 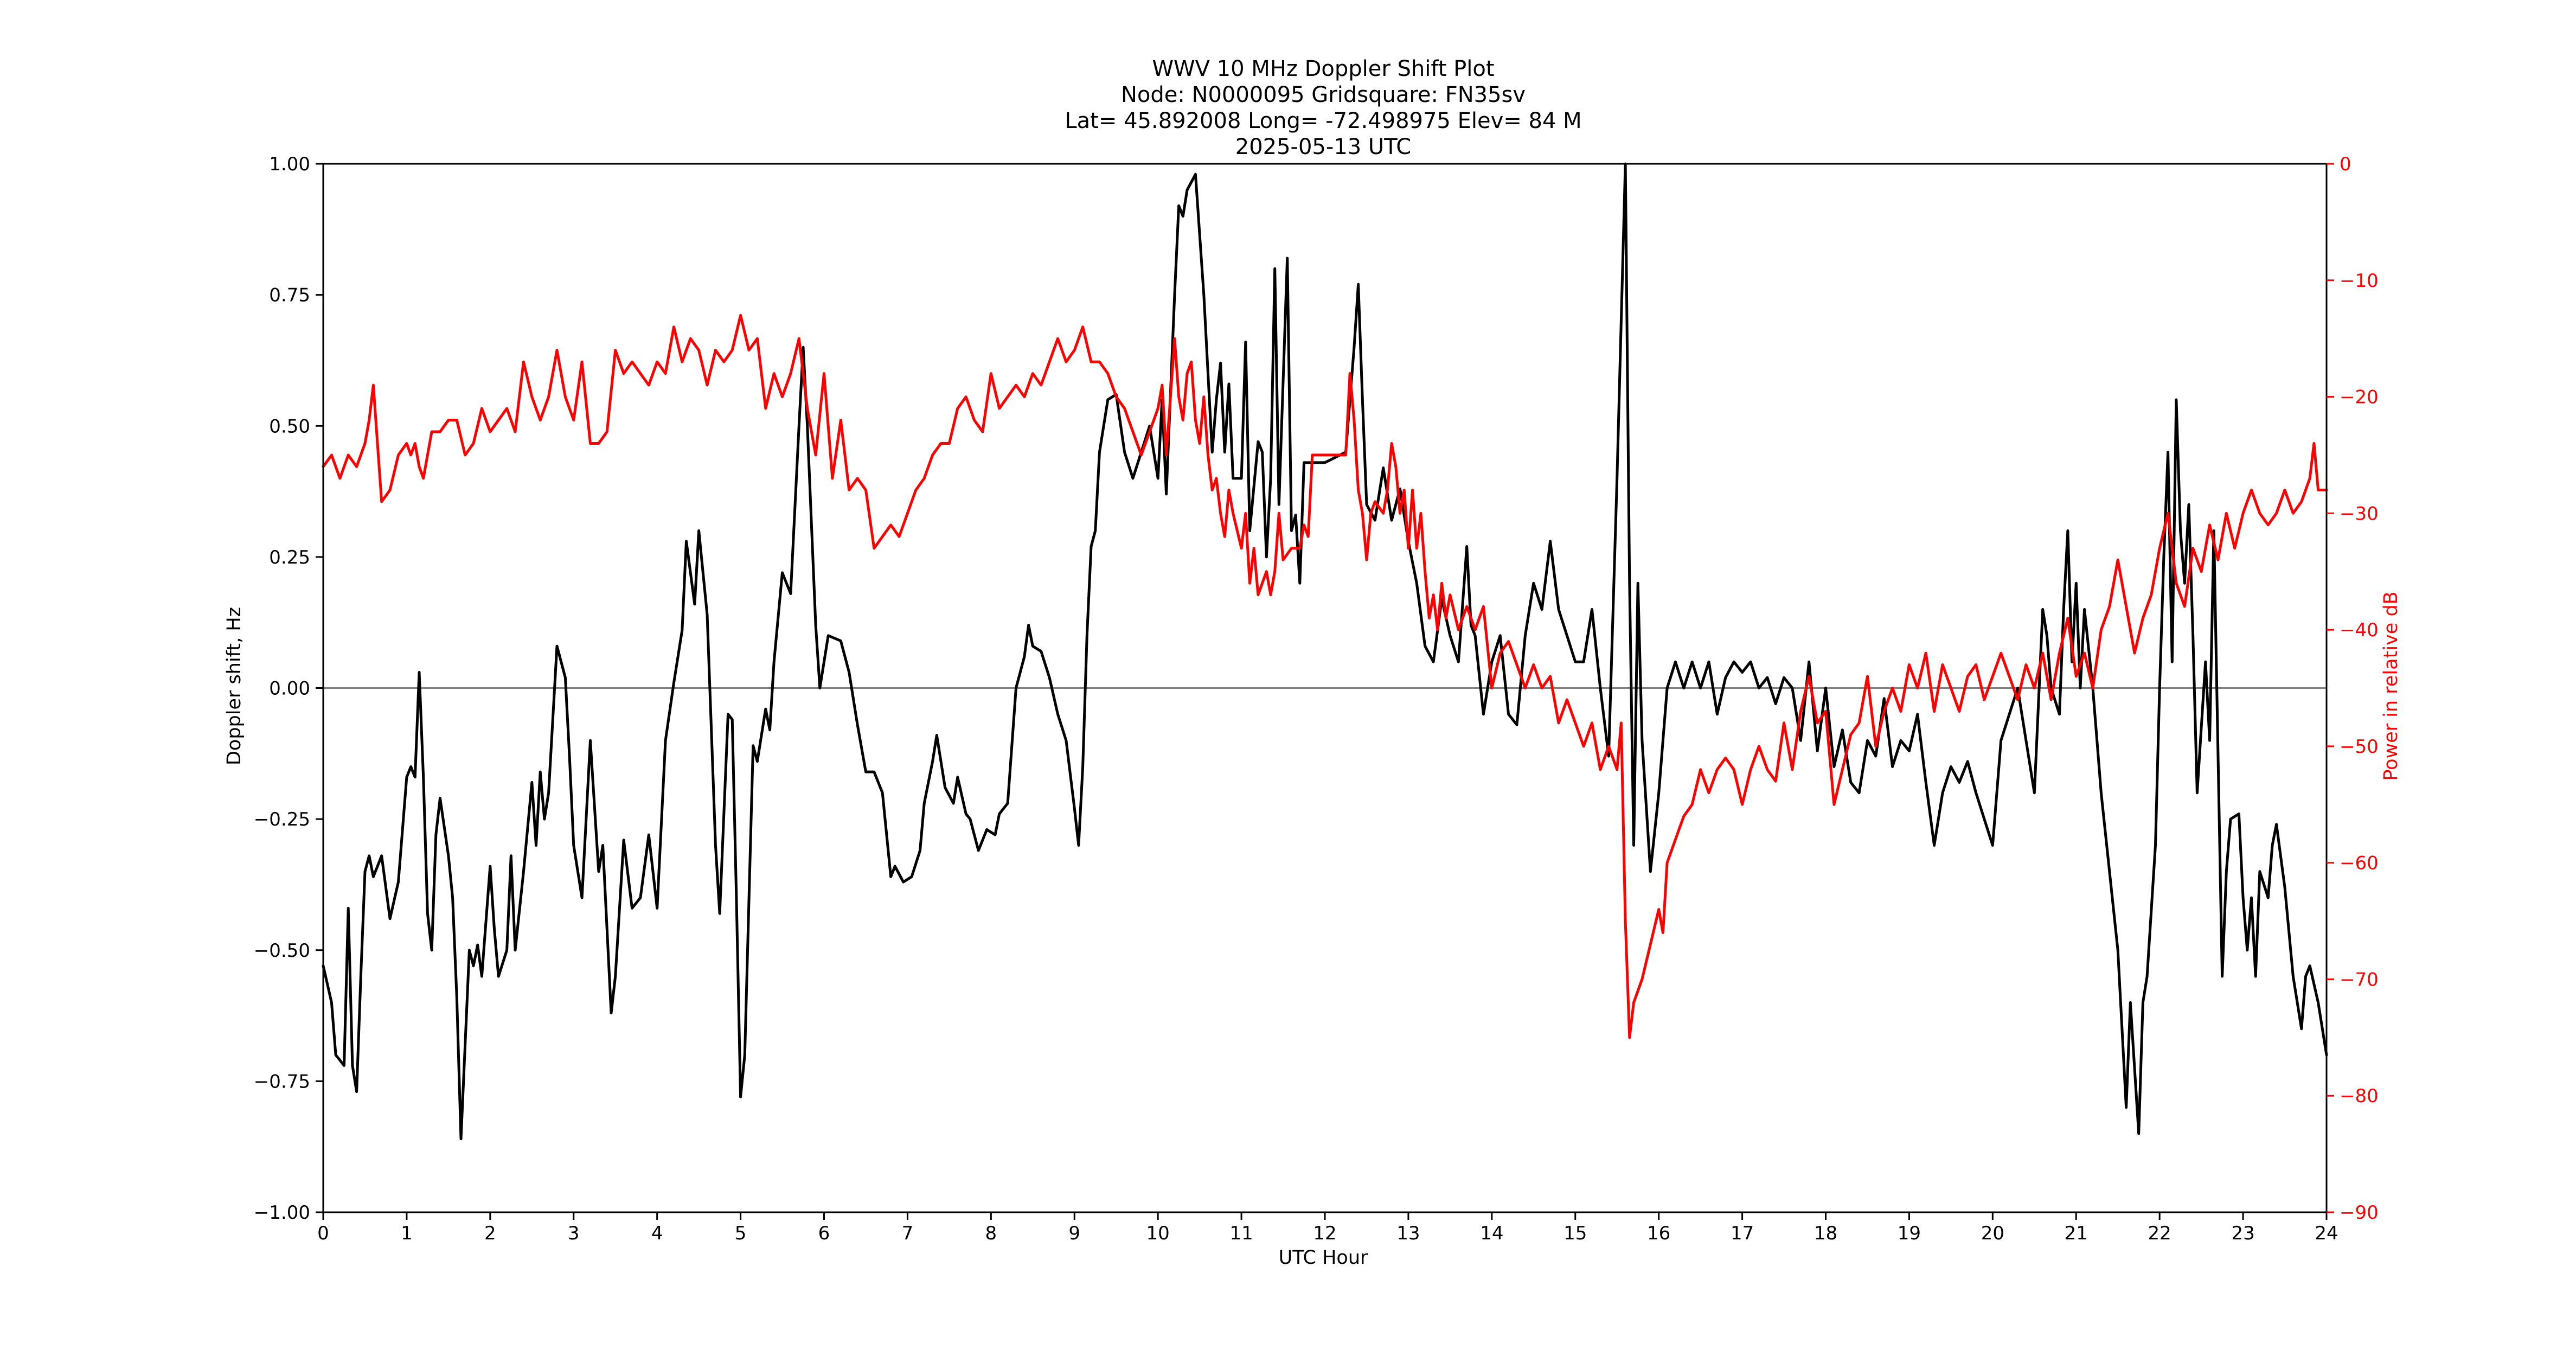 What do you see at coordinates (289, 426) in the screenshot?
I see `y-tick-label-left: 0.50` at bounding box center [289, 426].